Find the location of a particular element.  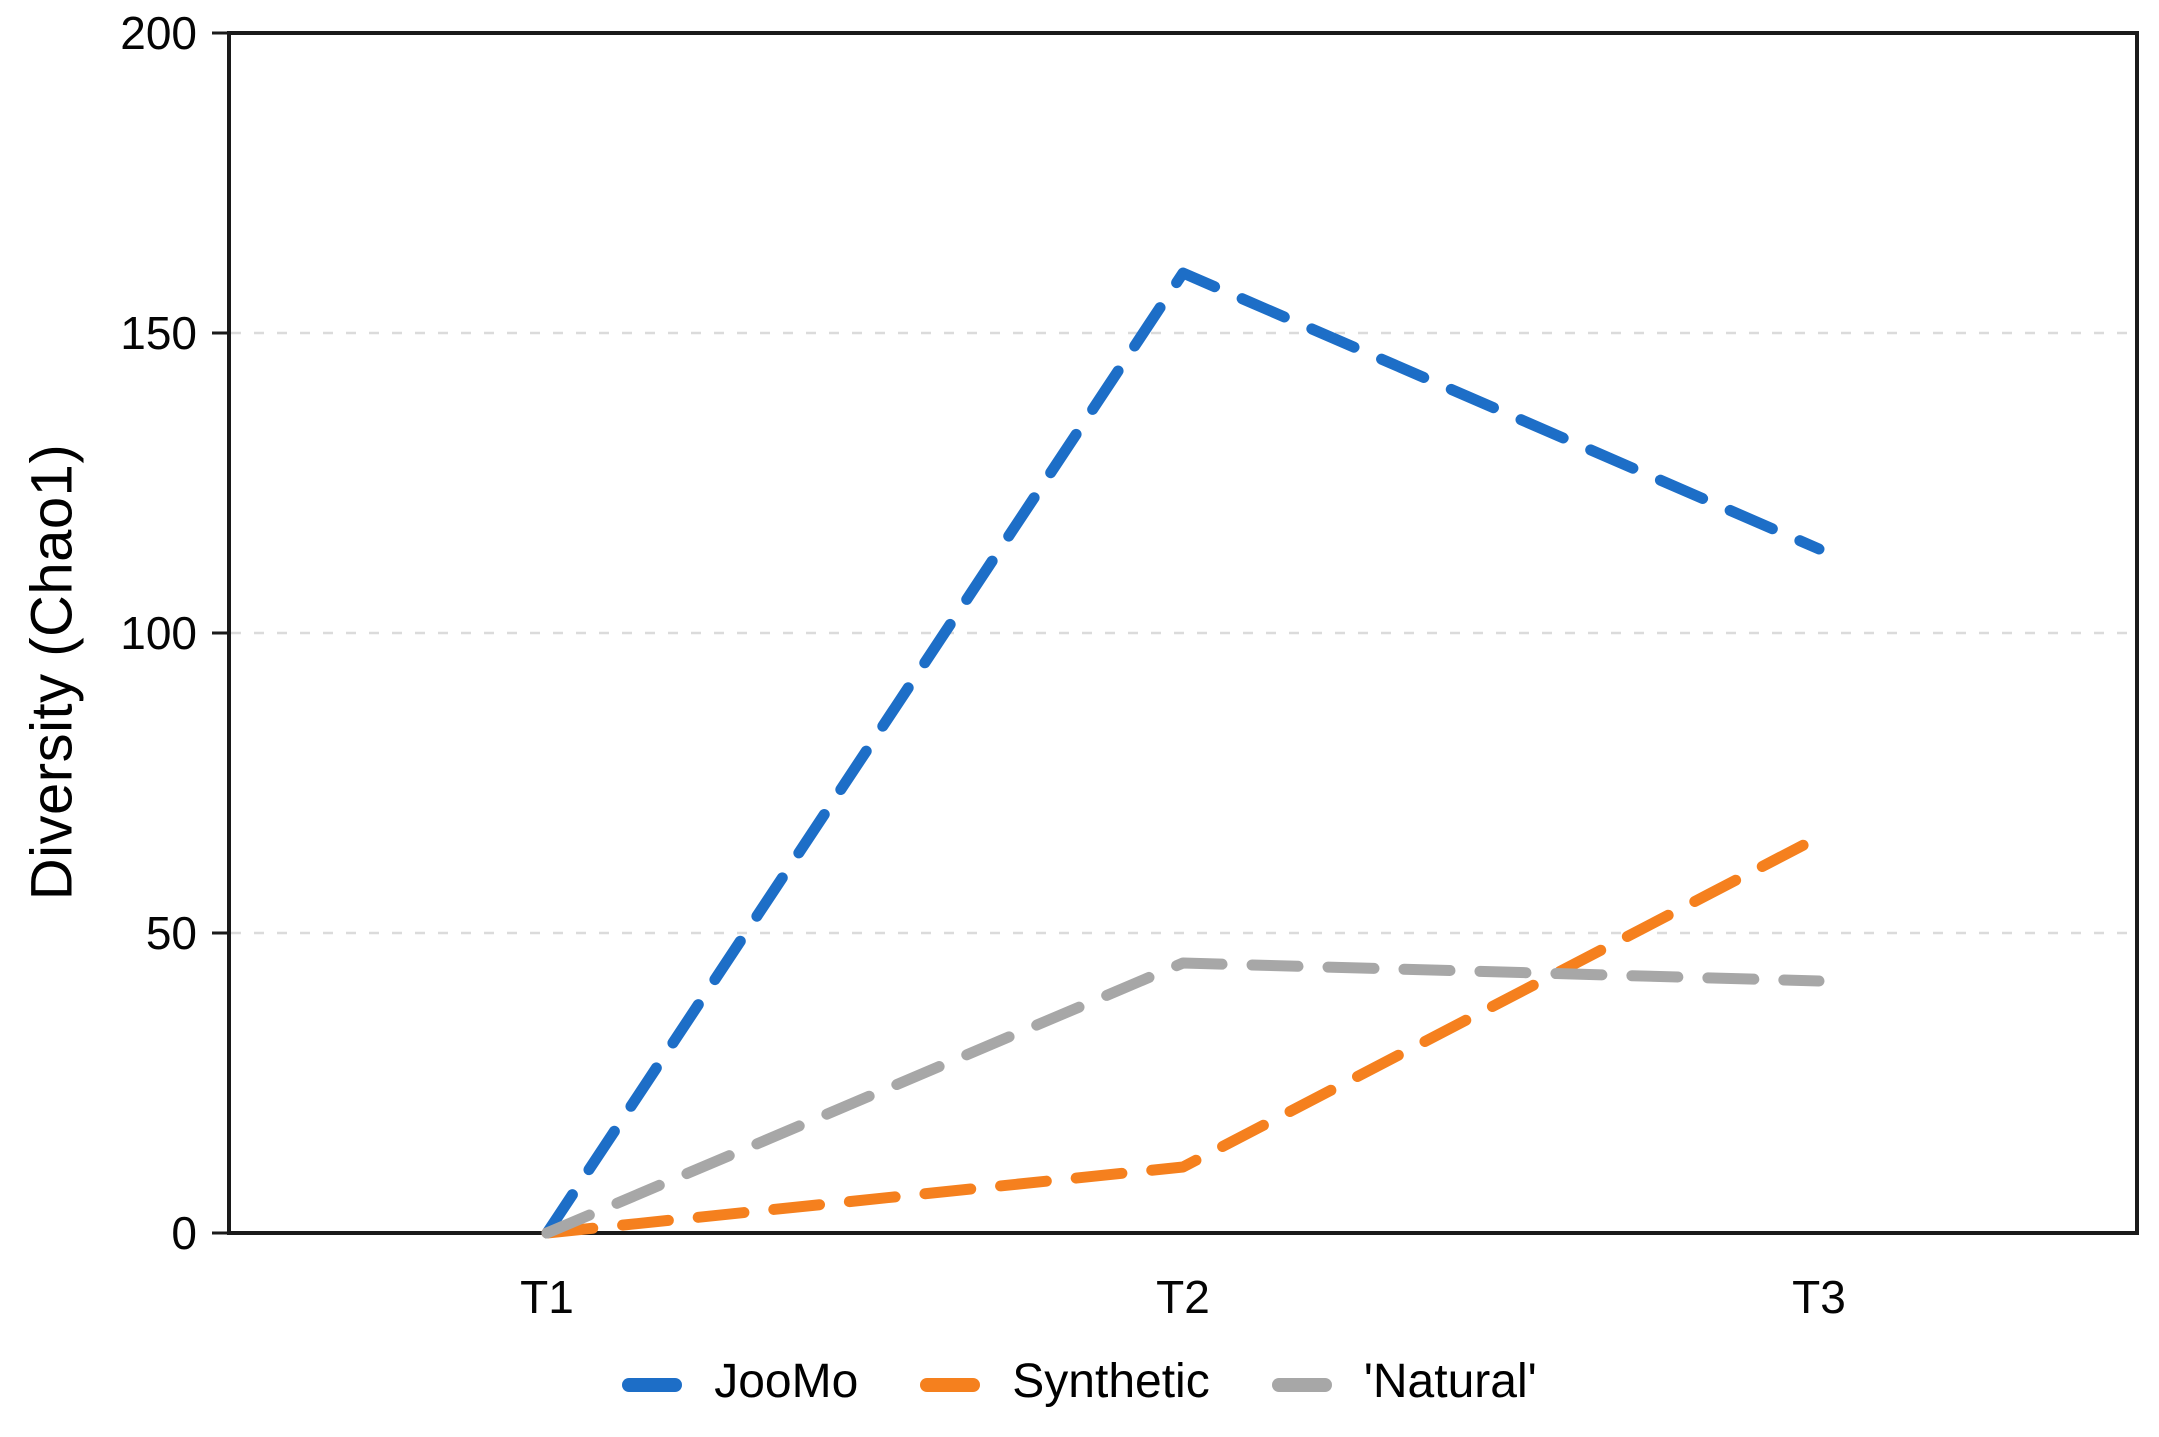

y-tick-label-50: 50 is located at coordinates (171, 933).